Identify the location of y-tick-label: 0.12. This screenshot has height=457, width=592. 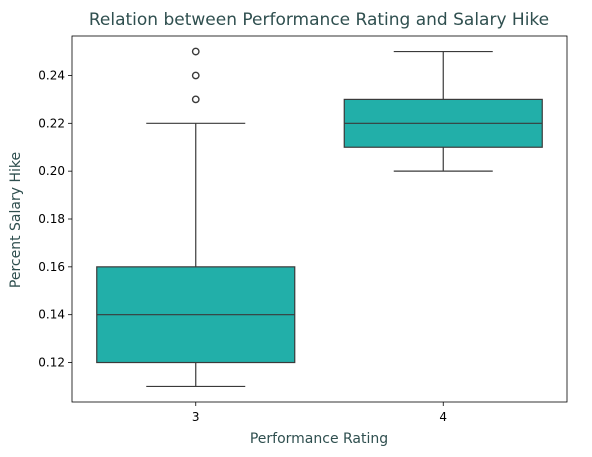
(51, 363).